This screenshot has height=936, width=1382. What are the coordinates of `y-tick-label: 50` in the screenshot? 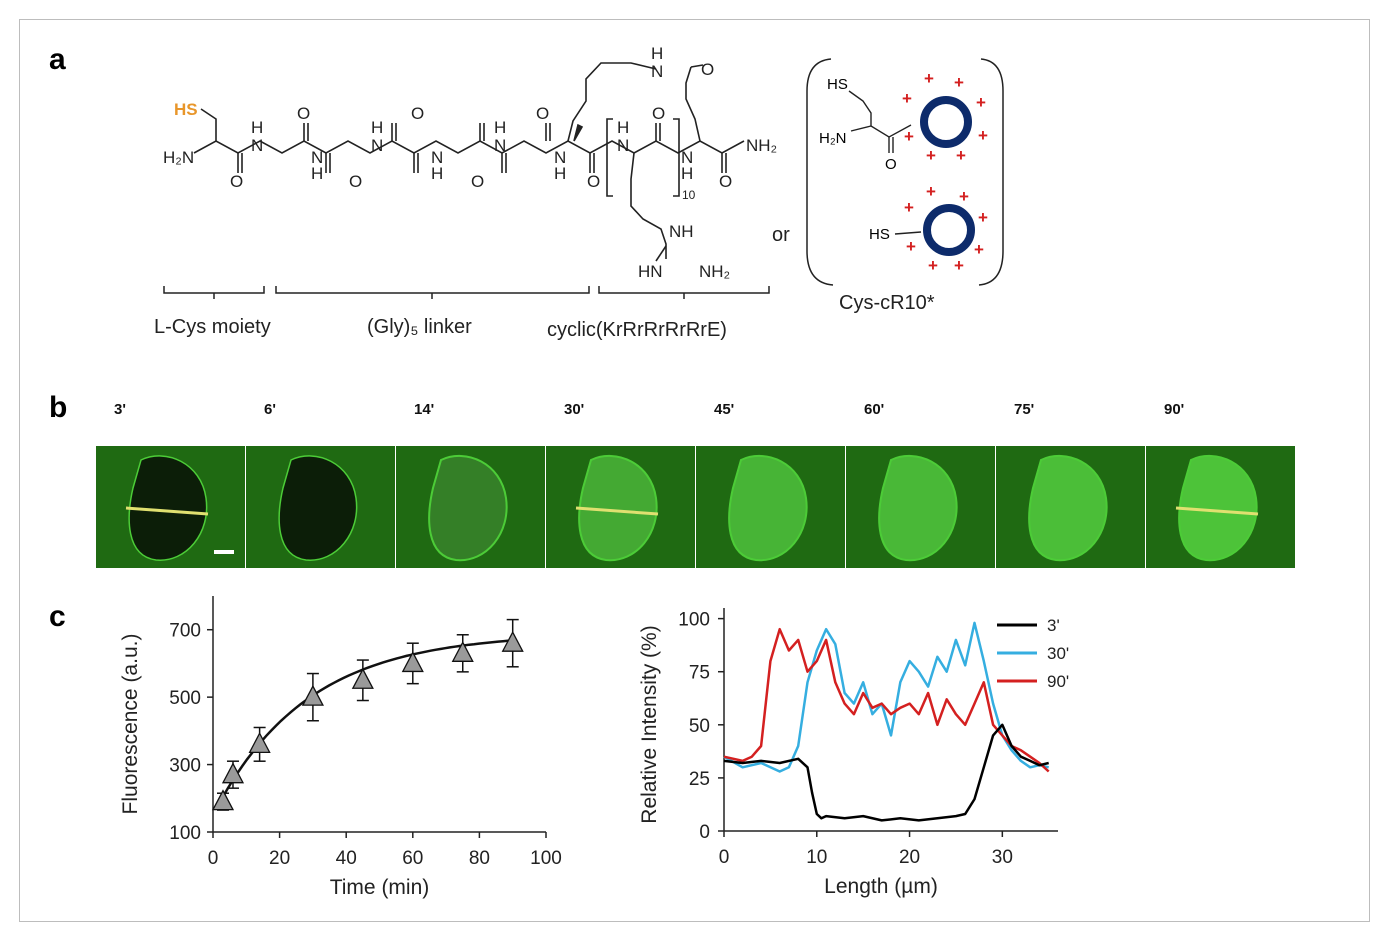 It's located at (699, 726).